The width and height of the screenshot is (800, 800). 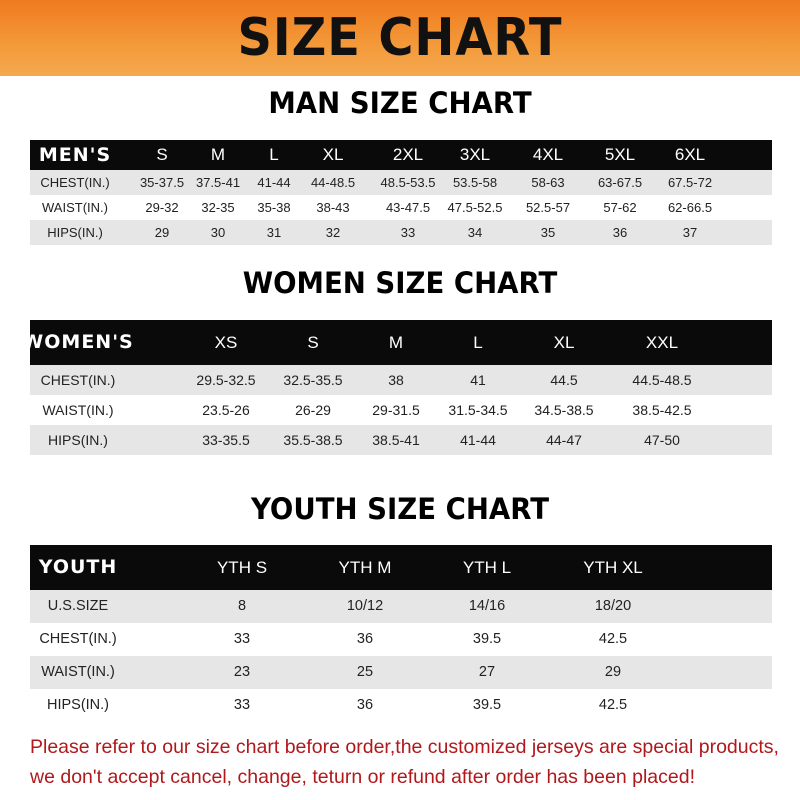 I want to click on youth-section-title: YOUTH SIZE CHART, so click(x=400, y=509).